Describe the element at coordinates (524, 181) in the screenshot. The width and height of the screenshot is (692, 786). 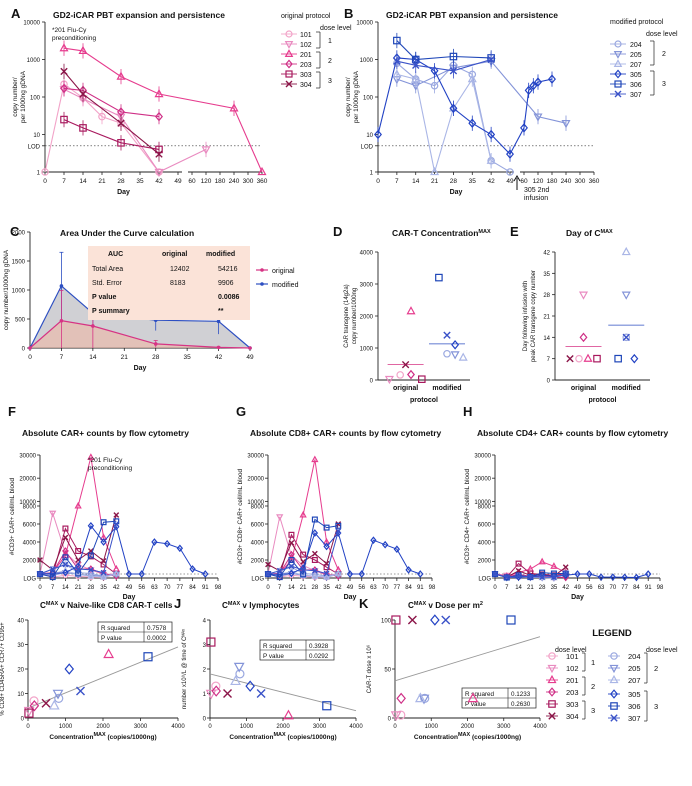
I see `x-tick-label: 60` at that location.